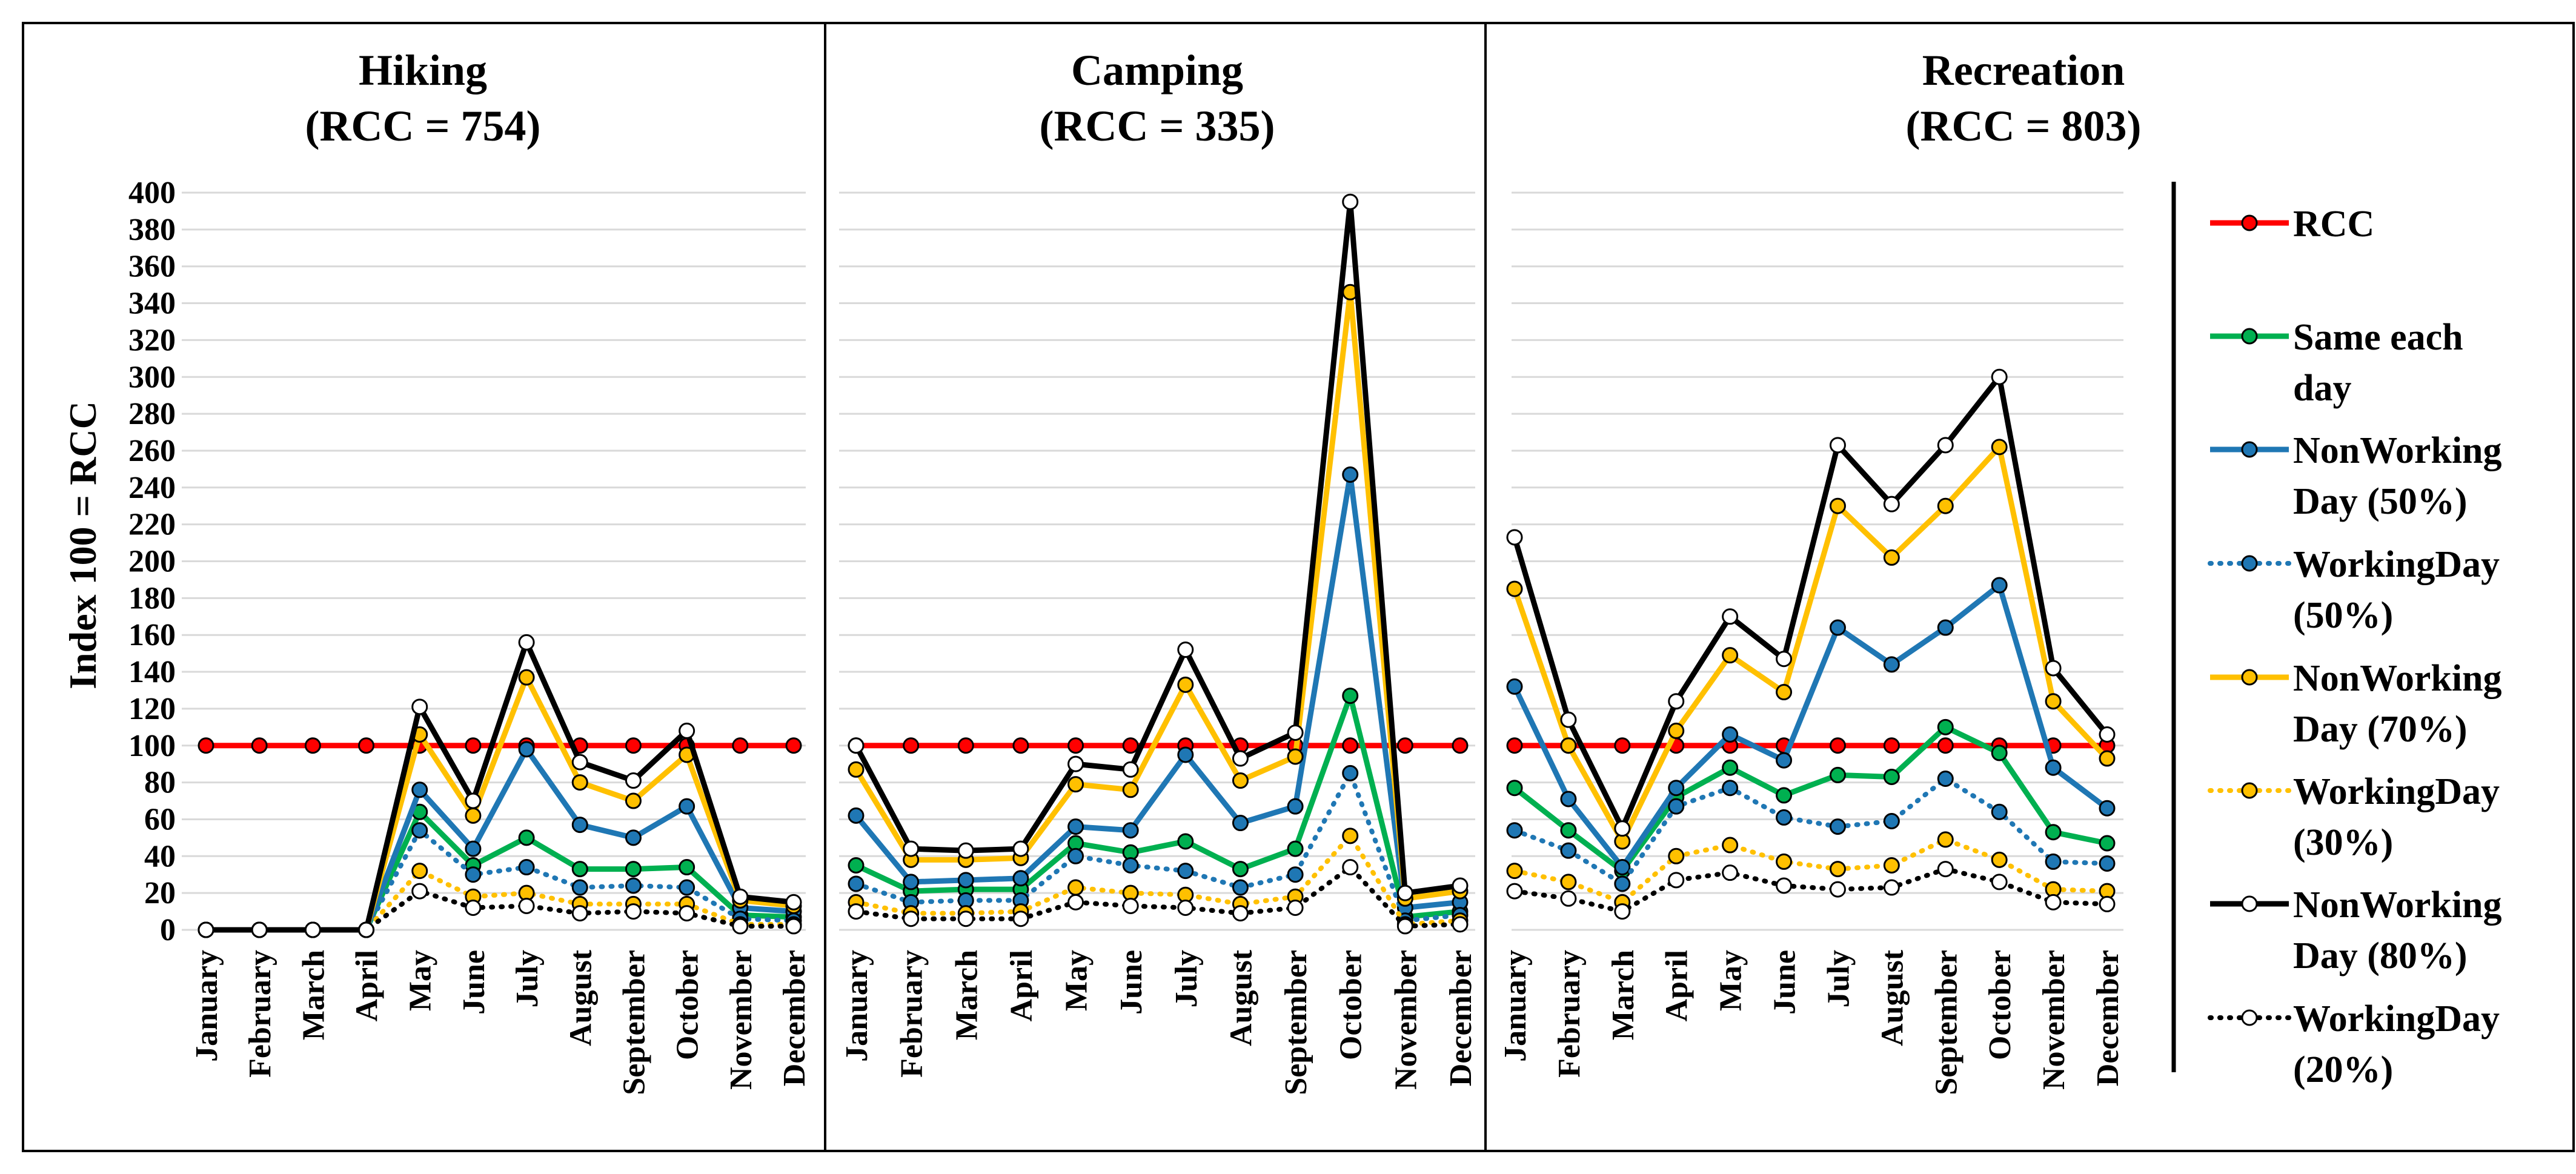 This screenshot has height=1174, width=2576. I want to click on point-w50-february, so click(1568, 850).